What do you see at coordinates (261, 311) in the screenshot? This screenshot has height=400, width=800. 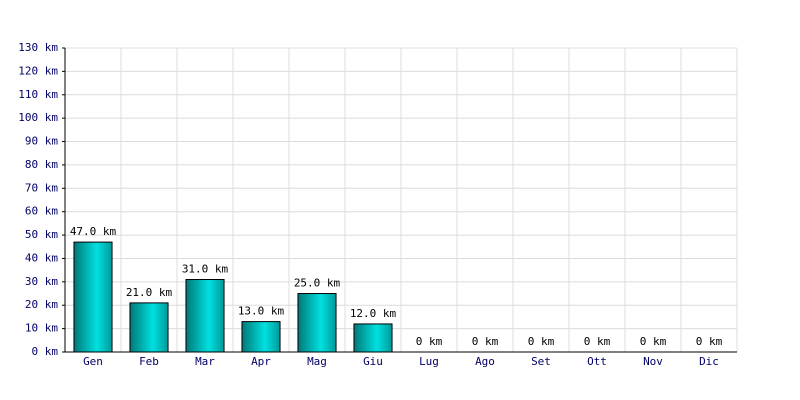 I see `value-label: 13.0 km` at bounding box center [261, 311].